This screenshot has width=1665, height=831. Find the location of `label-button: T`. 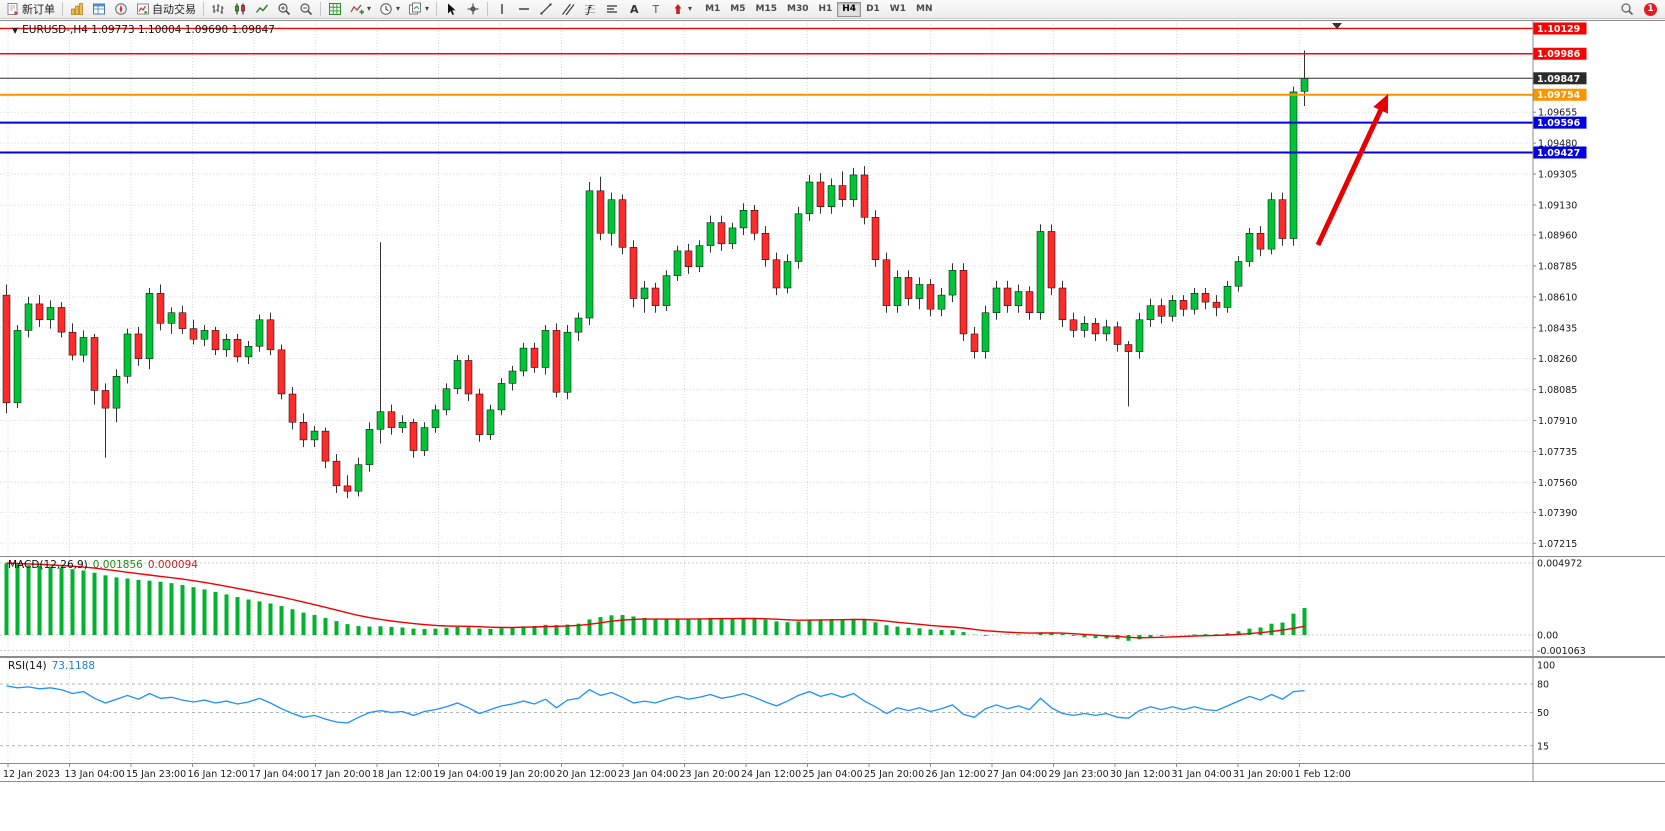

label-button: T is located at coordinates (656, 9).